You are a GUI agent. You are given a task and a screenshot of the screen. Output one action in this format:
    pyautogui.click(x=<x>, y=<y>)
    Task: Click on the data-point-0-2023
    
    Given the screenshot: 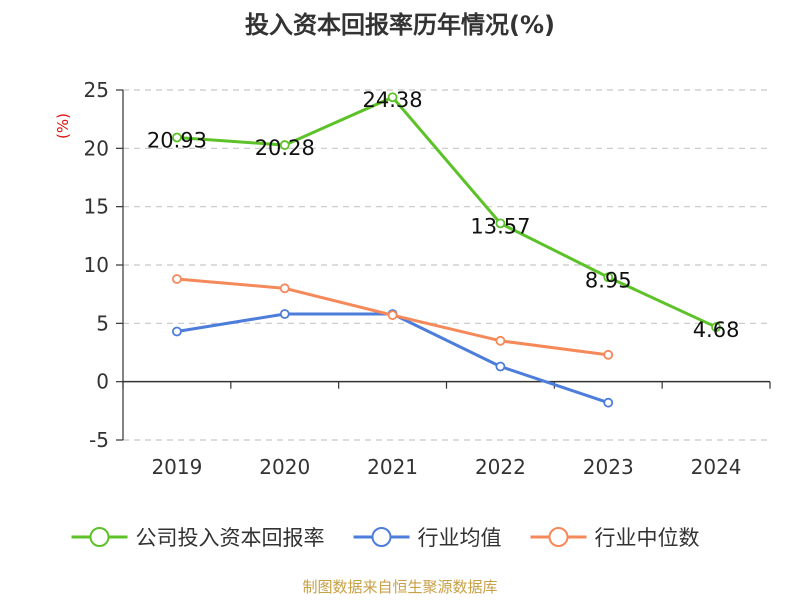 What is the action you would take?
    pyautogui.click(x=608, y=277)
    